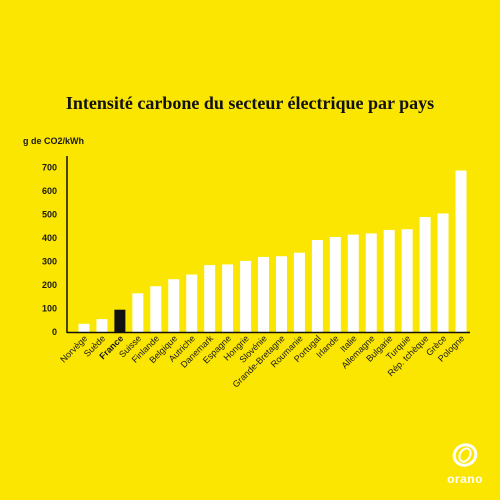 Image resolution: width=500 pixels, height=500 pixels. I want to click on y-tick-label: 700, so click(49, 168).